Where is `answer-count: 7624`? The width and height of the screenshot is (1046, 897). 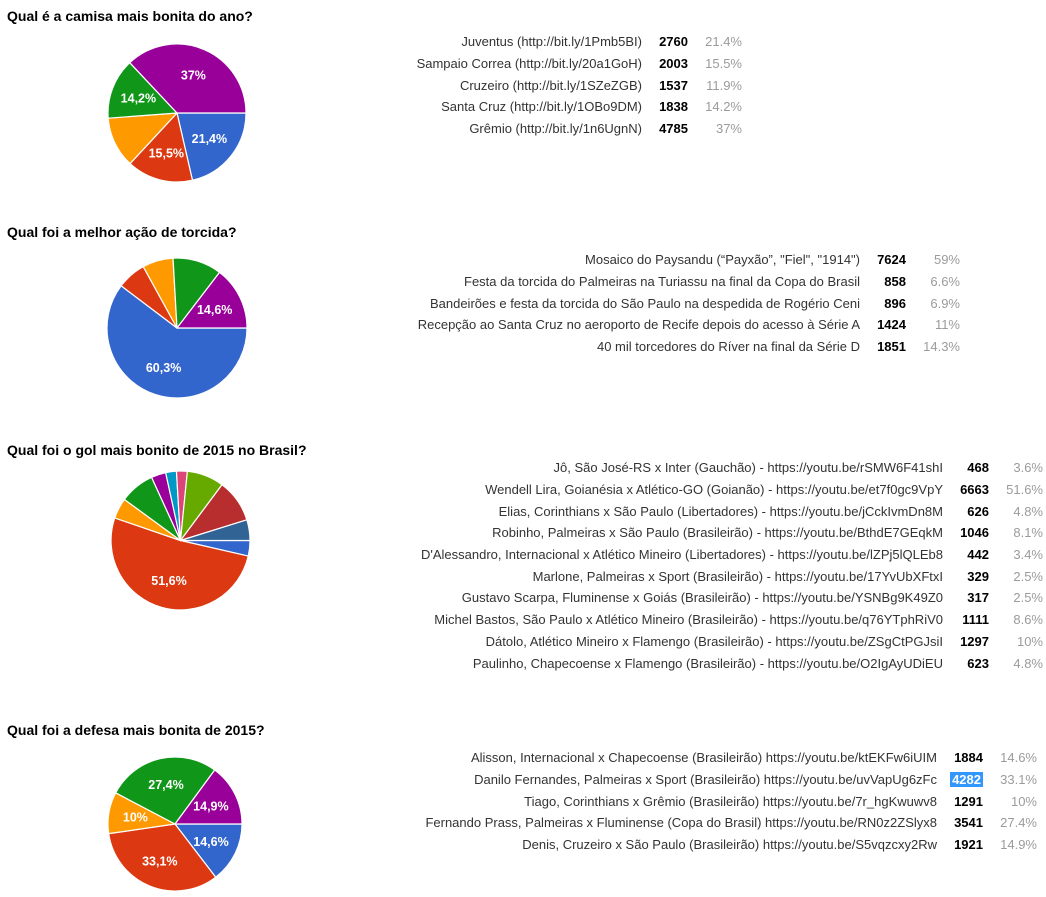
answer-count: 7624 is located at coordinates (883, 259).